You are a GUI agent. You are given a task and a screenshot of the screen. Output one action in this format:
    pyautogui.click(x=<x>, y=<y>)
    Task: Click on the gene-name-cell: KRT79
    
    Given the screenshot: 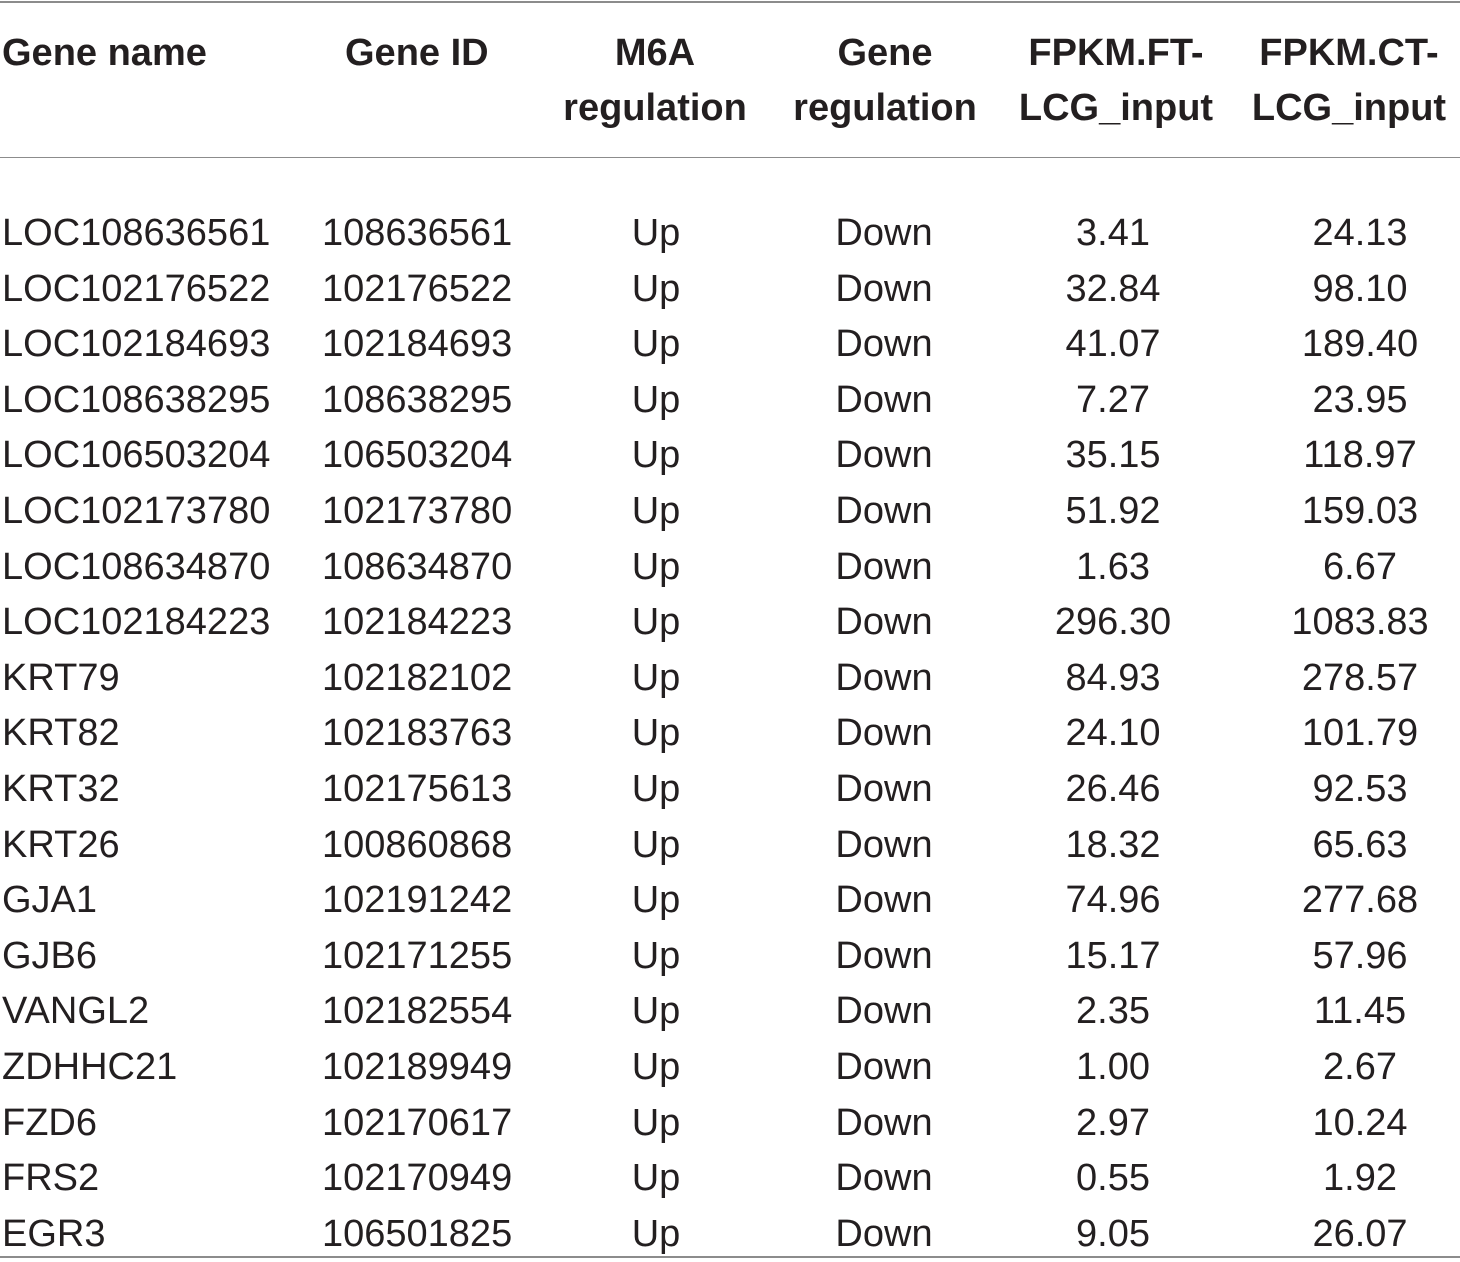 What is the action you would take?
    pyautogui.click(x=61, y=677)
    